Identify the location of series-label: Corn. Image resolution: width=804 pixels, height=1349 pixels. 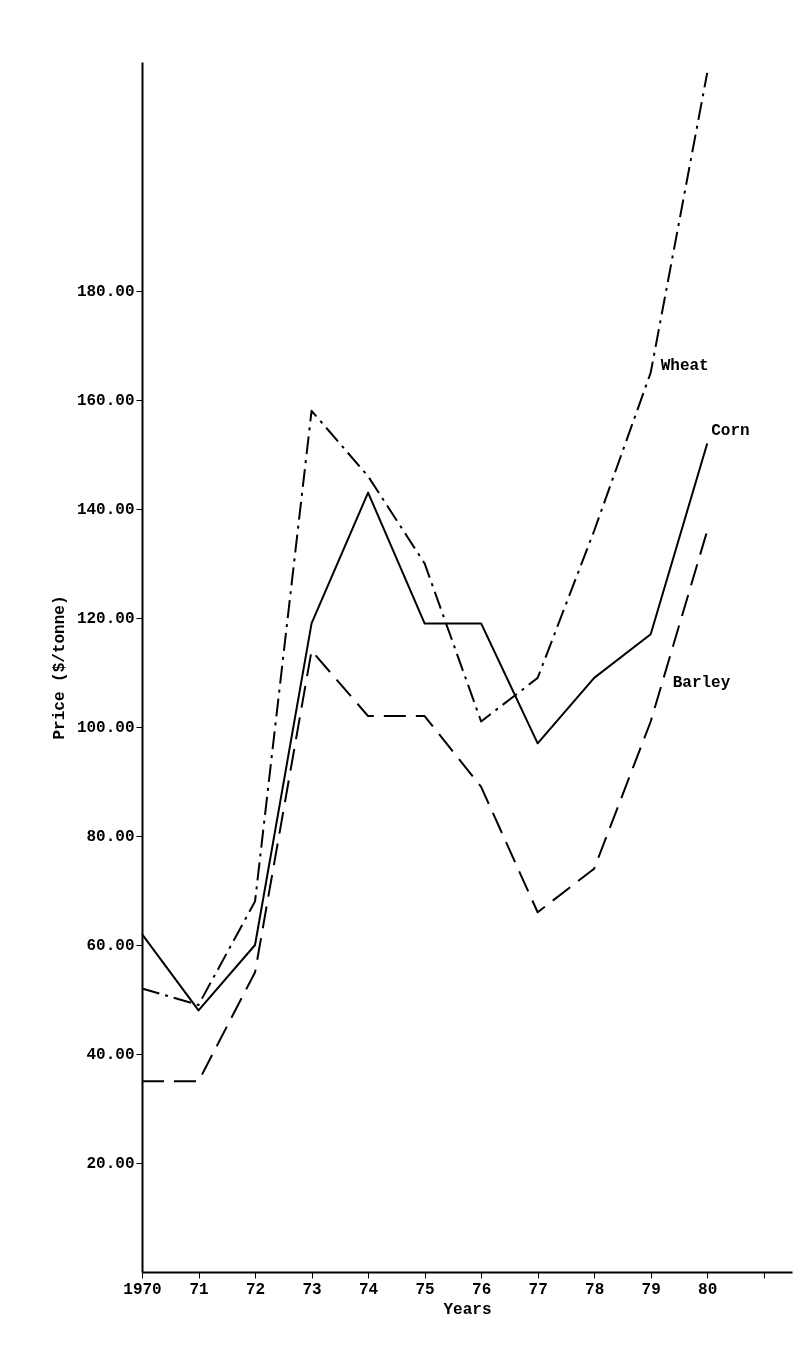
(730, 430).